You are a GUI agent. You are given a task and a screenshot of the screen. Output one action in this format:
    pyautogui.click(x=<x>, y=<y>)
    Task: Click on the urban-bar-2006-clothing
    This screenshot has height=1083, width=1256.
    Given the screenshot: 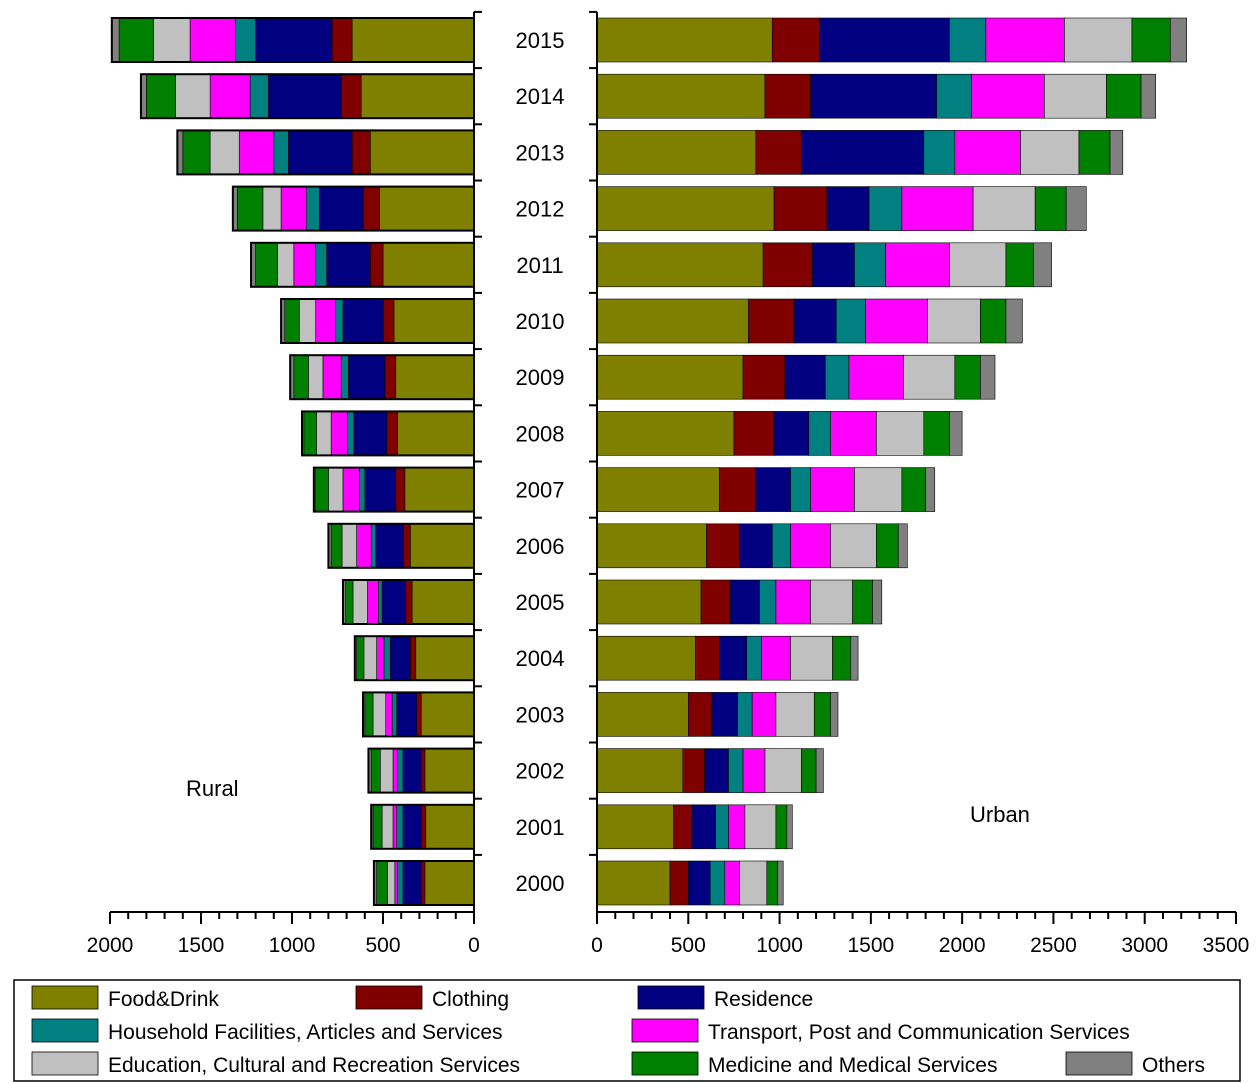 What is the action you would take?
    pyautogui.click(x=723, y=546)
    